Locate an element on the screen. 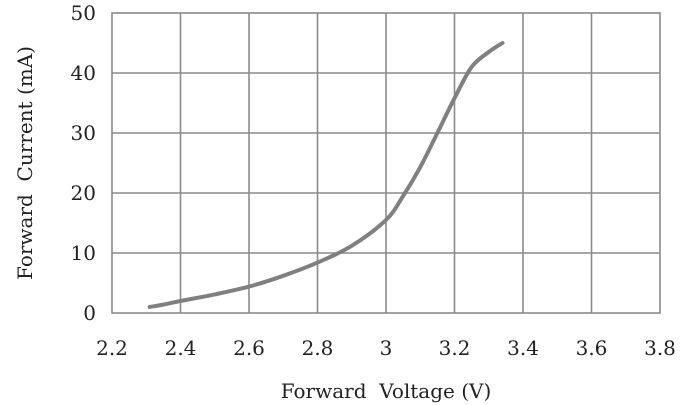 This screenshot has height=405, width=696. y-tick-label: 20 is located at coordinates (83, 193).